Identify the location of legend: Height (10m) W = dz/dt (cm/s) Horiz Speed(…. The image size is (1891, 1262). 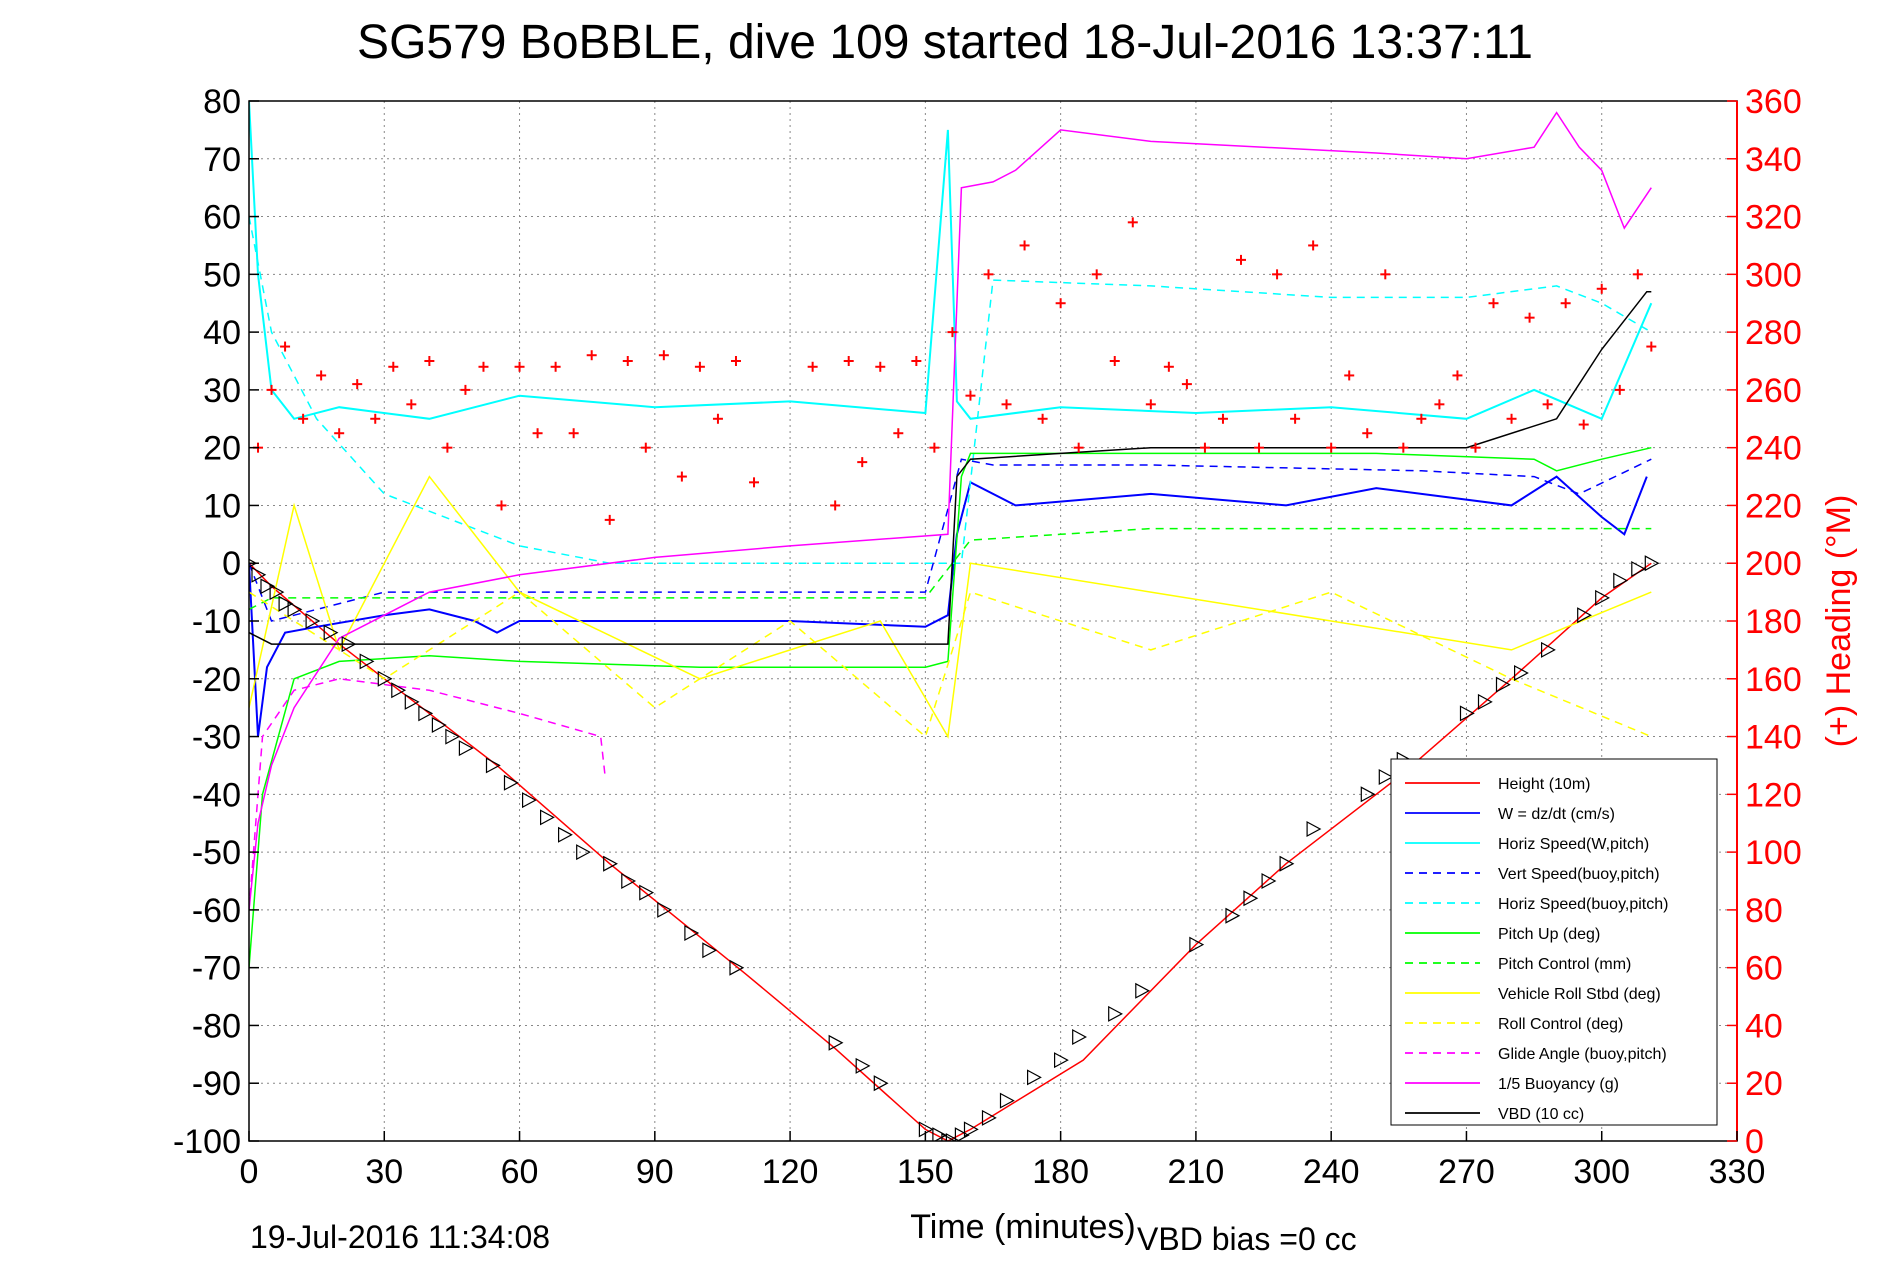
(1554, 942).